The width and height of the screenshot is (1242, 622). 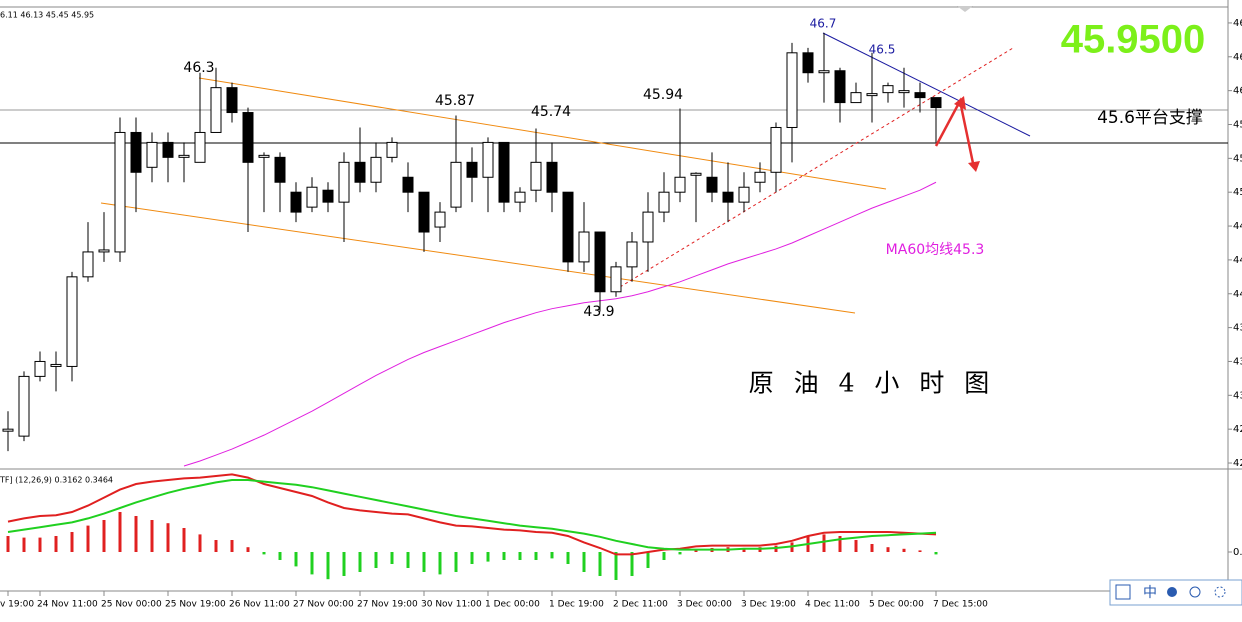 I want to click on annotation: 43.9, so click(x=598, y=312).